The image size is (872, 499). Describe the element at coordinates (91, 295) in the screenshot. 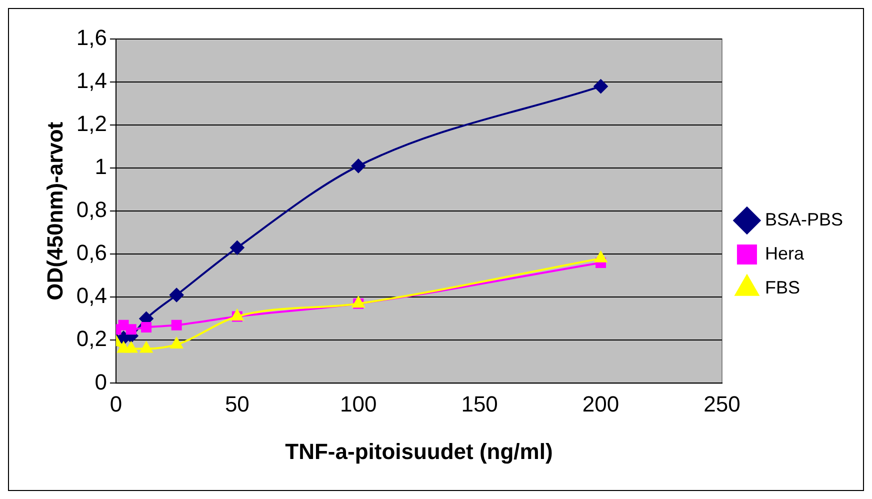

I see `y-tick-label: 0,4` at that location.